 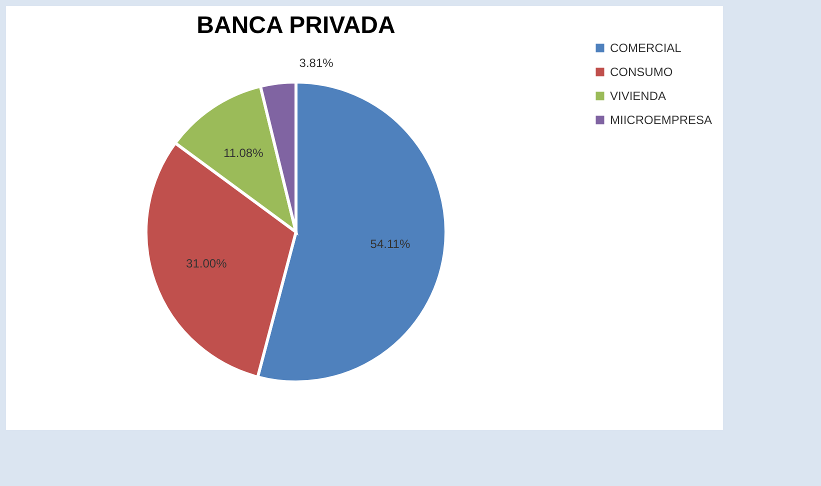 I want to click on data-label: 54.11%, so click(x=390, y=244).